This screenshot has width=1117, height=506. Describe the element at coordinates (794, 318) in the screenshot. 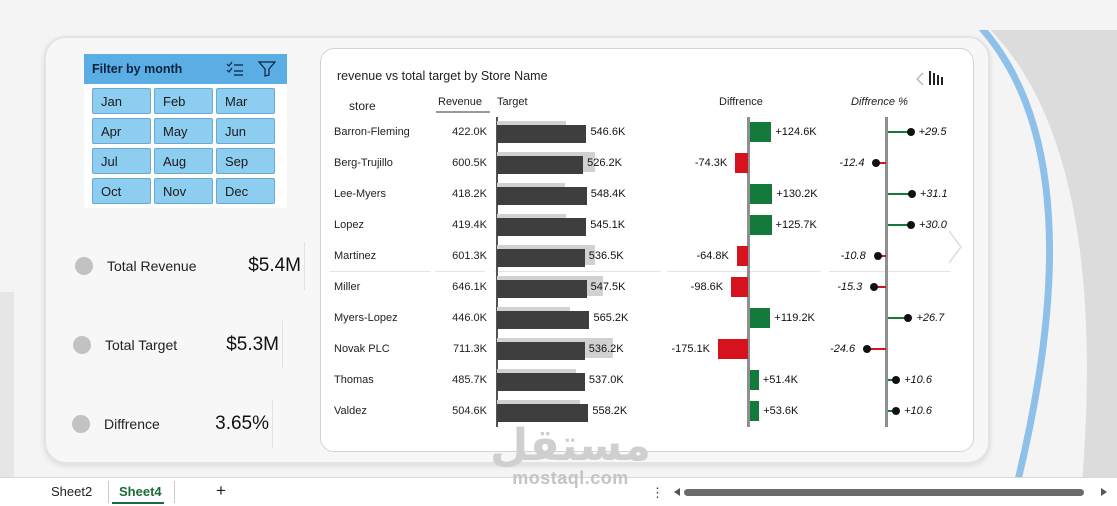

I see `difference-label: +119.2K` at that location.